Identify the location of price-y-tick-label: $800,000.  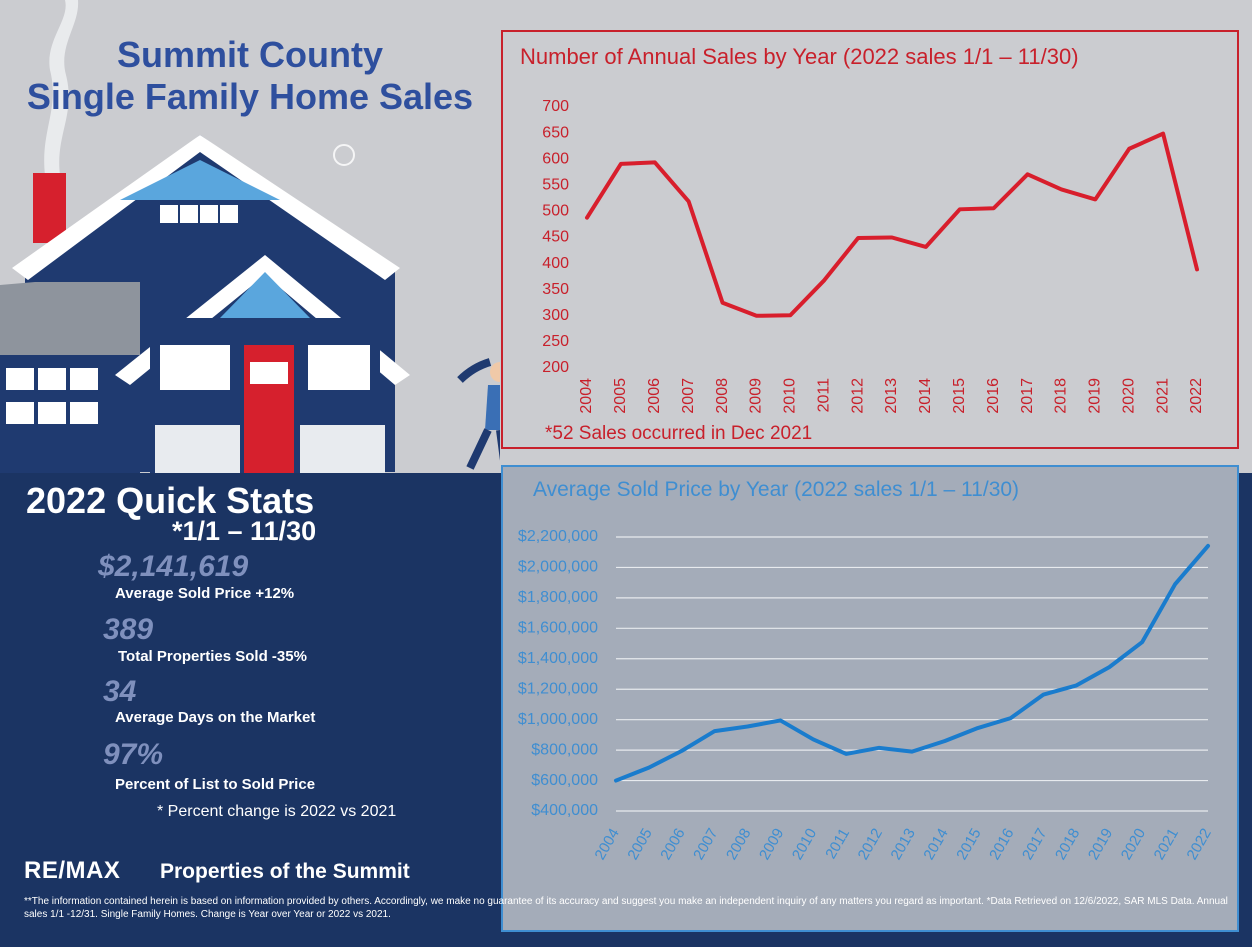
(564, 749).